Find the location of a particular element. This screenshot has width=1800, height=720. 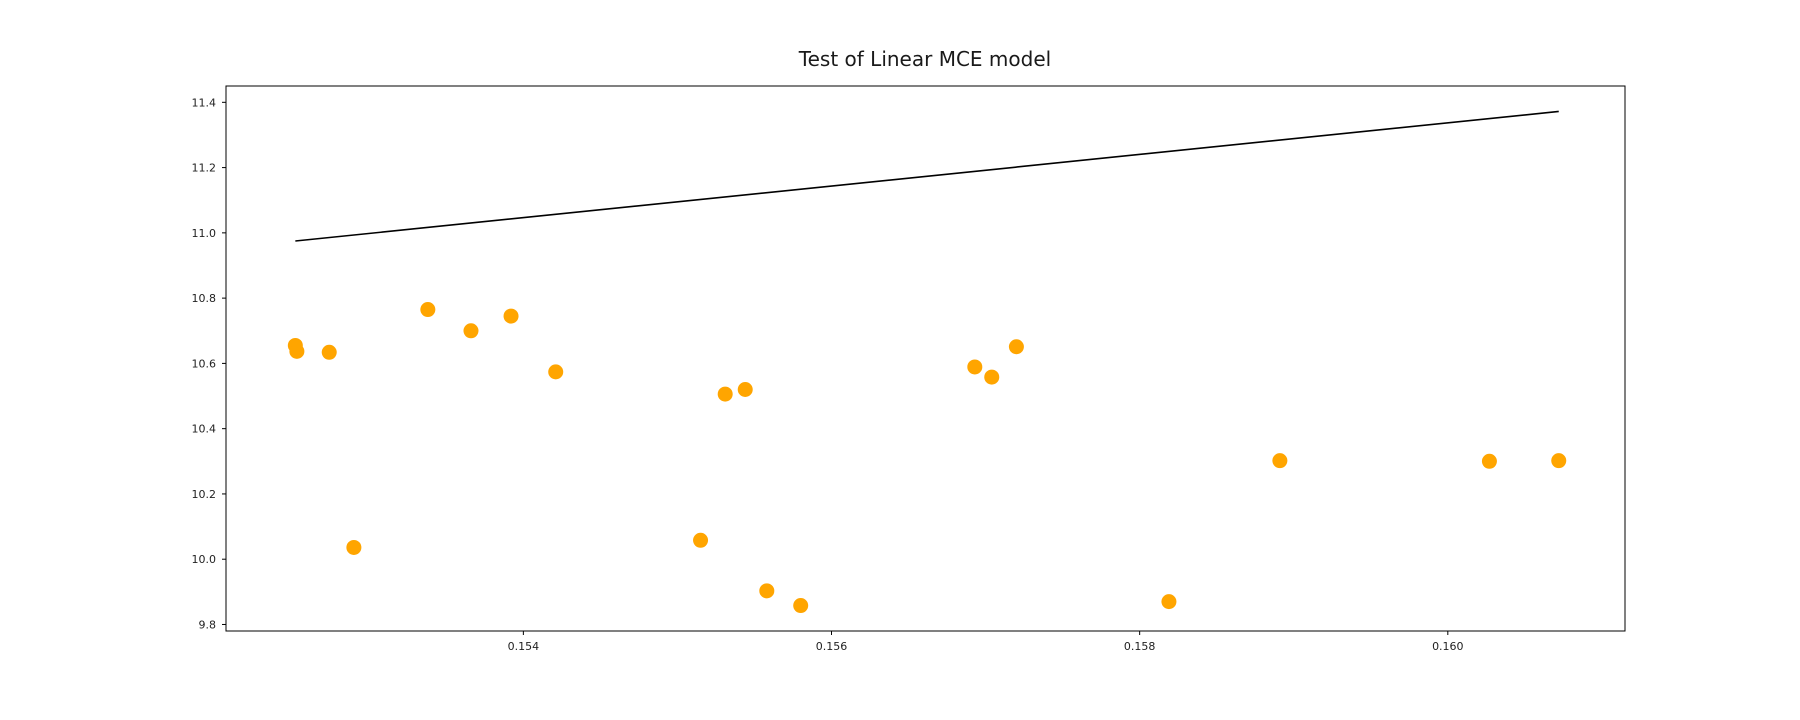

y-tick-label: 10.2 is located at coordinates (204, 494).